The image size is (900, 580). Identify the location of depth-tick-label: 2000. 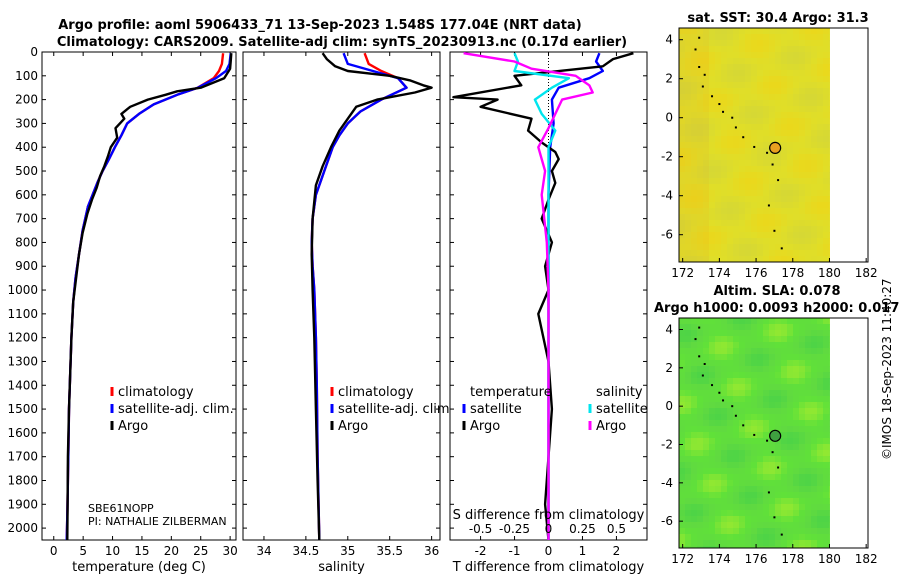
(22, 528).